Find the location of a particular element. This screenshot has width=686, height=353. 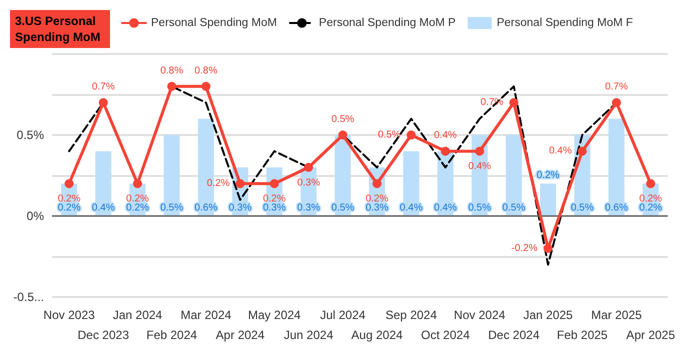

x-tick-label: Jun 2024 is located at coordinates (309, 335).